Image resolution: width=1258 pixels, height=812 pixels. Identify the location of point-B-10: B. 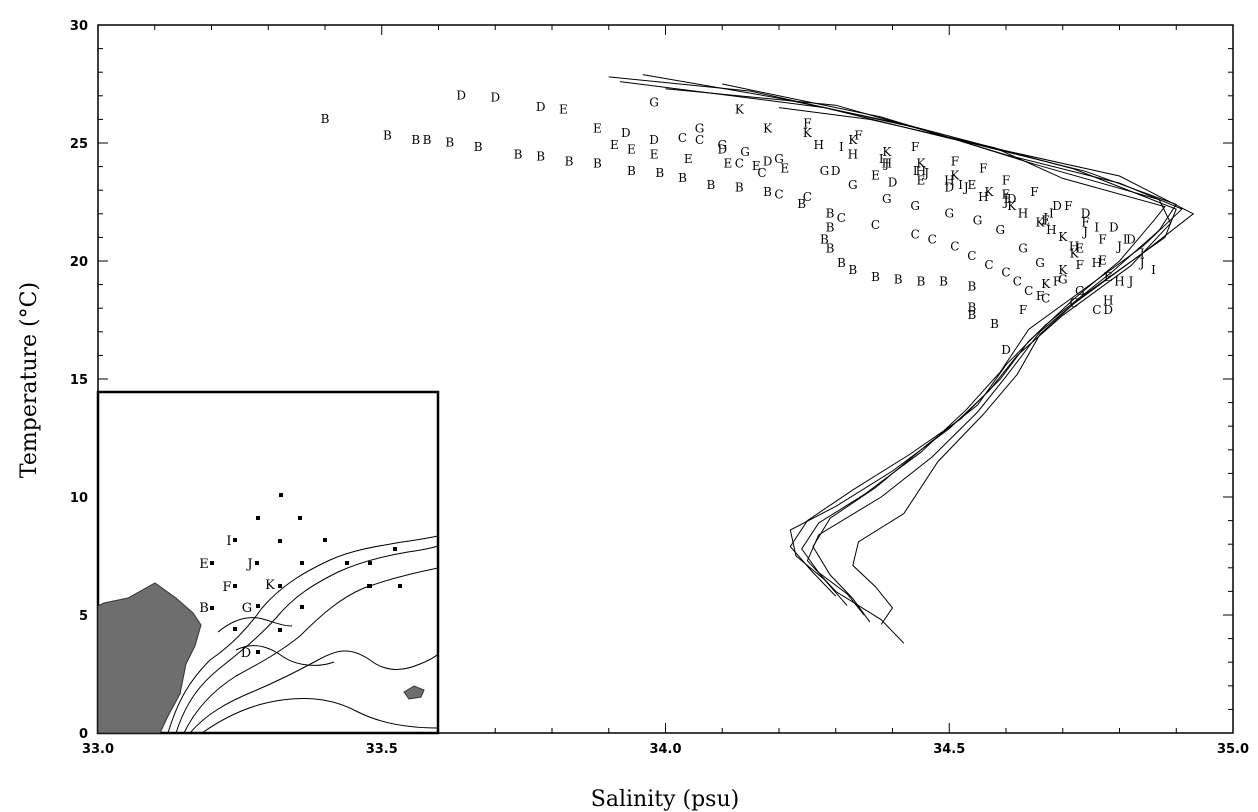
(631, 171).